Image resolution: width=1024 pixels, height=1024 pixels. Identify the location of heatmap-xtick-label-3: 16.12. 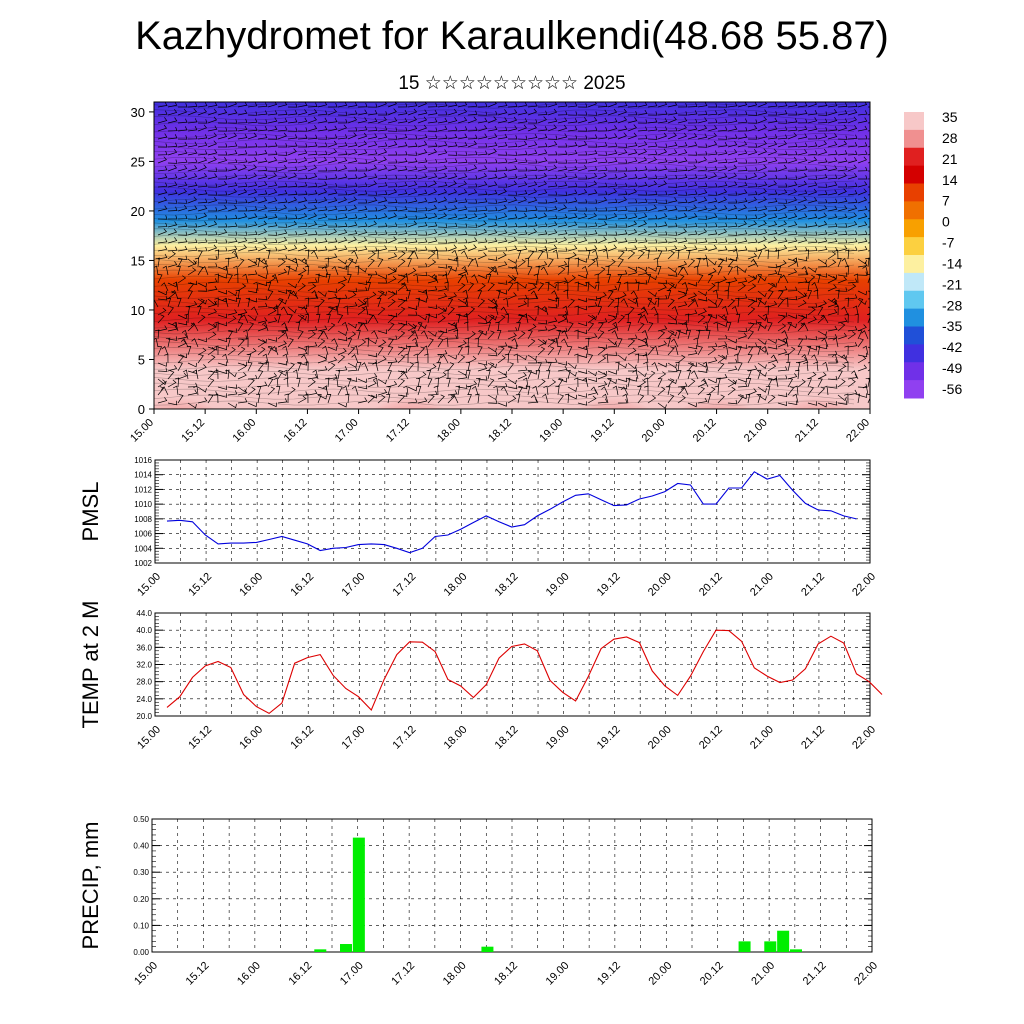
(296, 431).